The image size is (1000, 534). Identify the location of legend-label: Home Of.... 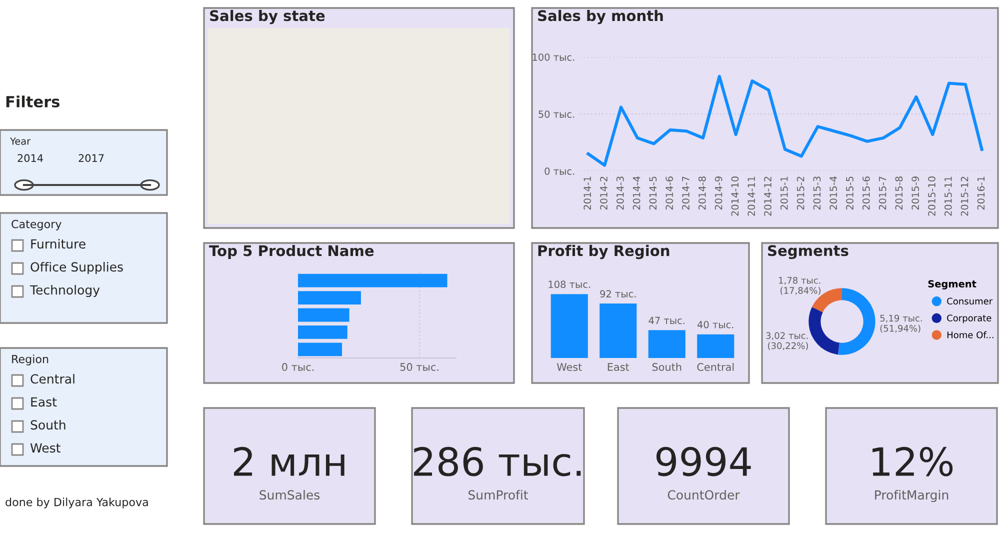
(970, 334).